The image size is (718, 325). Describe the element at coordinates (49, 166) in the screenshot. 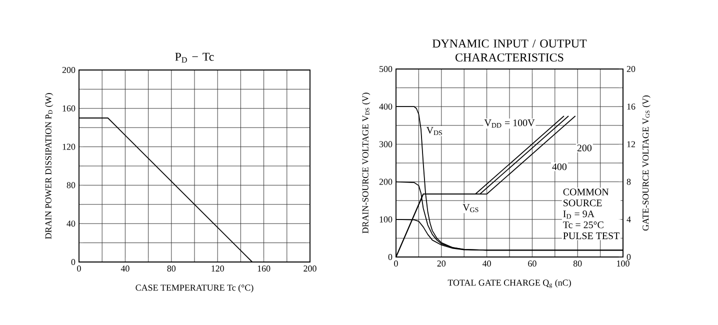

I see `y-axis-title: DRAIN POWER DISSIPATION P$_{D}$ (W)` at that location.